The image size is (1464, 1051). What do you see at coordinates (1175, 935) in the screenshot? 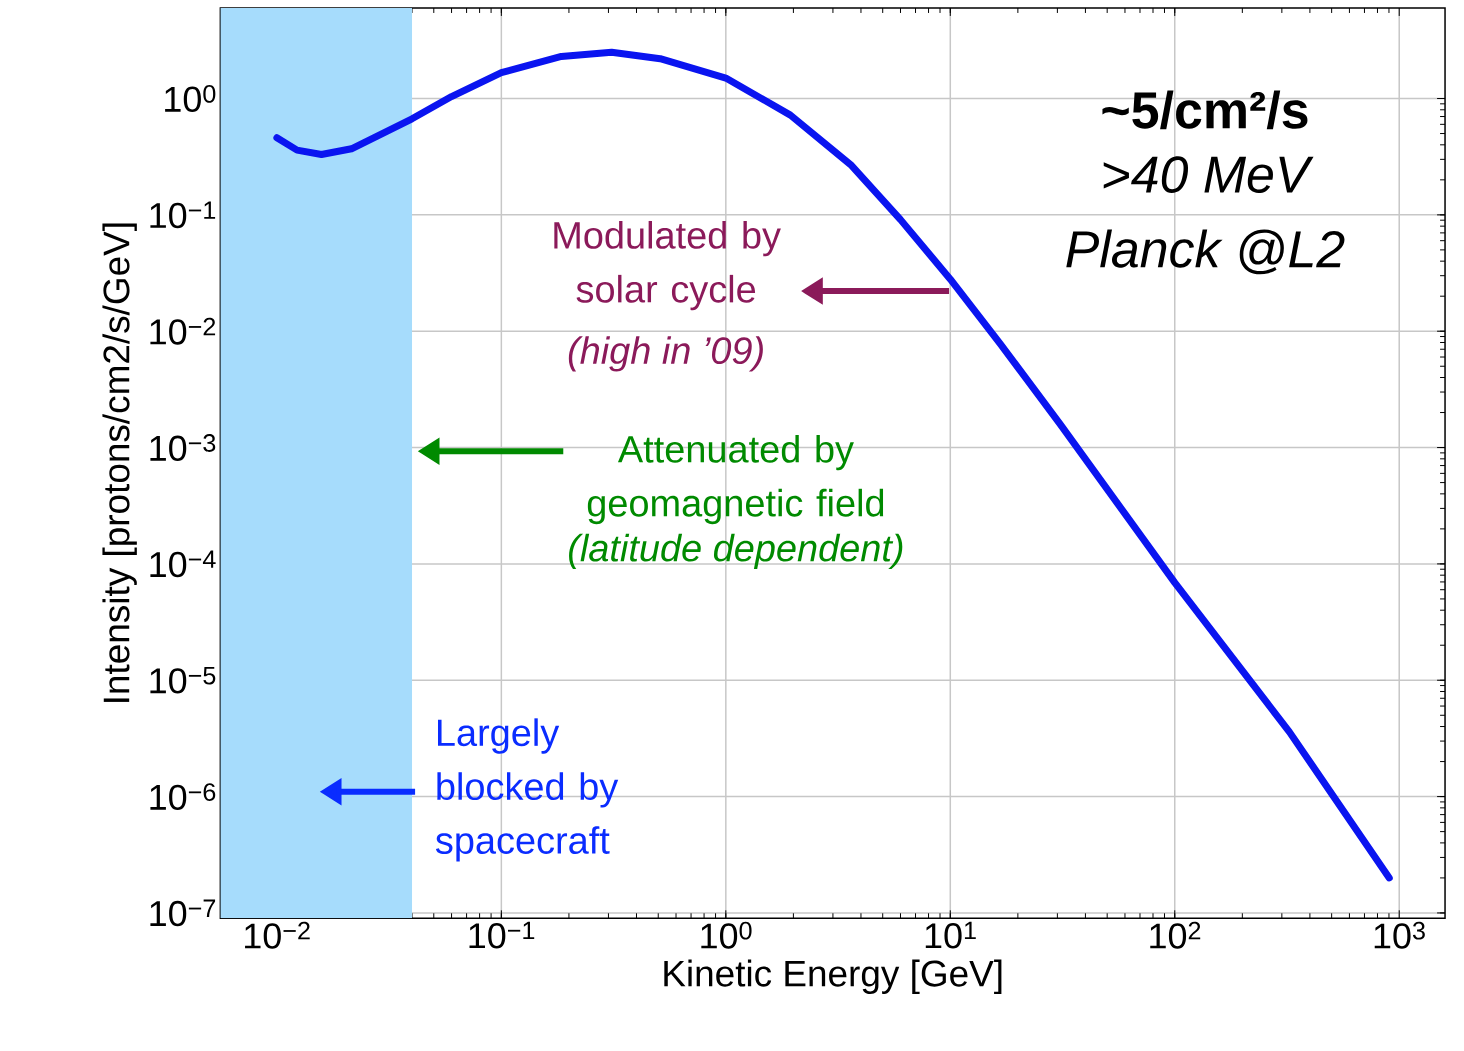
I see `x-tick-label: 10$^{2}$` at bounding box center [1175, 935].